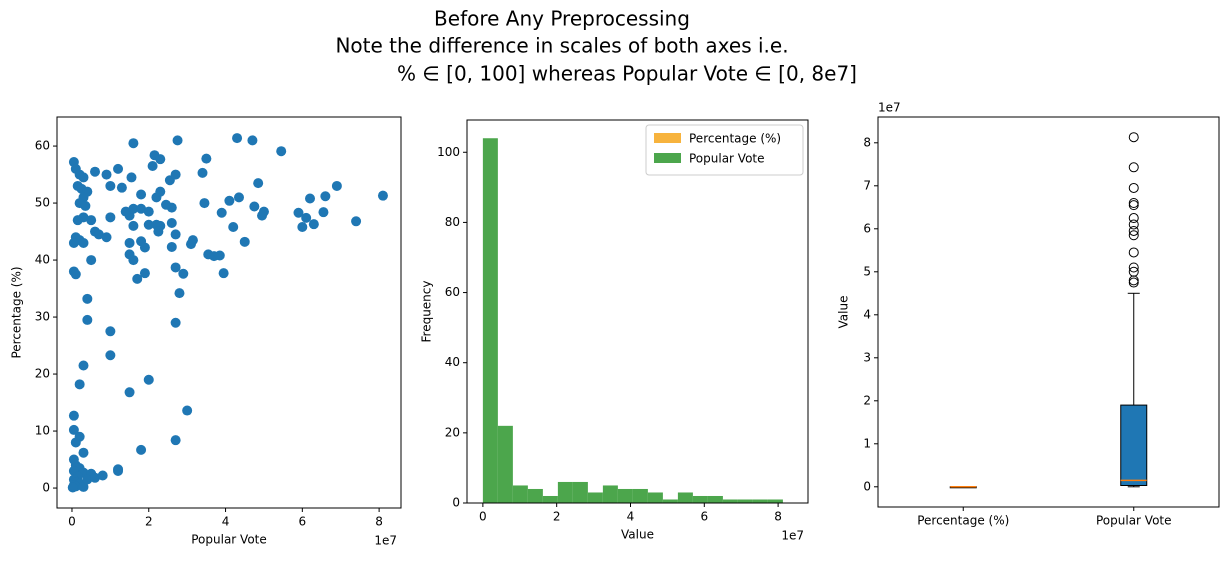 This screenshot has height=562, width=1229. Describe the element at coordinates (17, 312) in the screenshot. I see `y-axis-label: Percentage (%)` at that location.